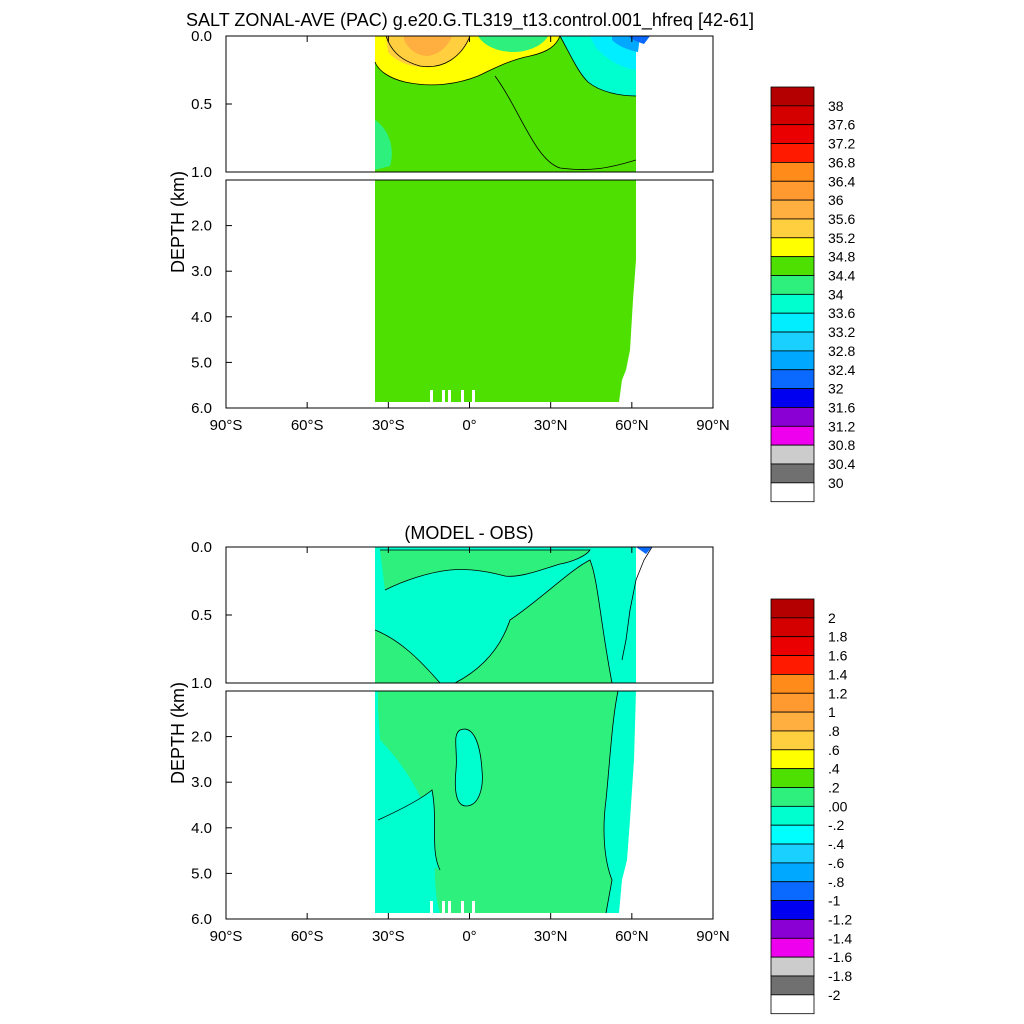 This screenshot has height=1024, width=1024. What do you see at coordinates (832, 618) in the screenshot?
I see `colorbar-label: 2` at bounding box center [832, 618].